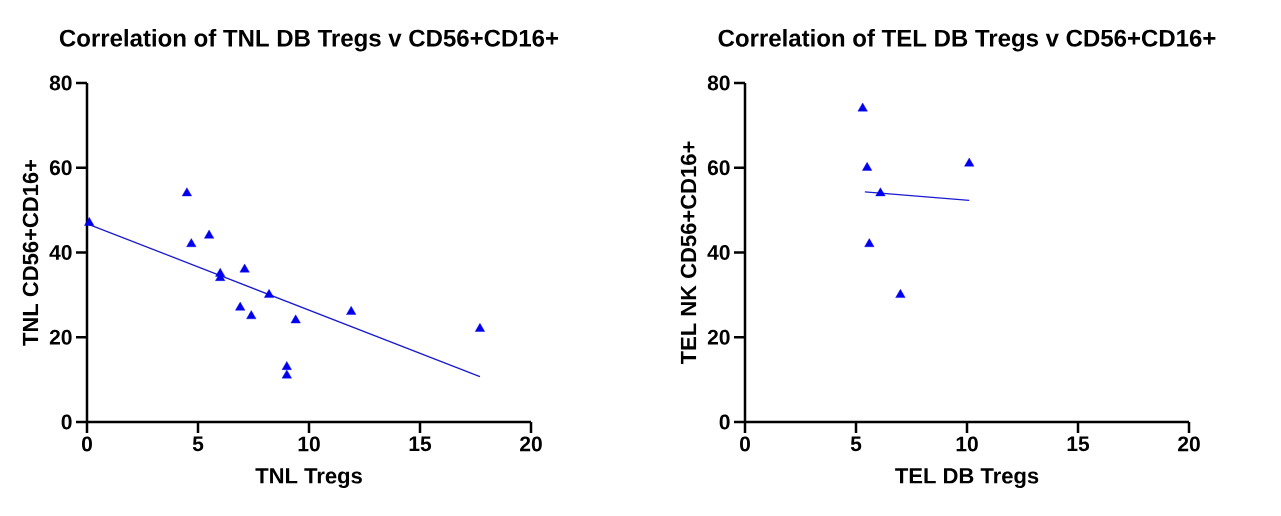 Image resolution: width=1281 pixels, height=516 pixels. Describe the element at coordinates (309, 40) in the screenshot. I see `chart-title: Correlation of TNL DB Tregs v CD56+CD16+` at that location.